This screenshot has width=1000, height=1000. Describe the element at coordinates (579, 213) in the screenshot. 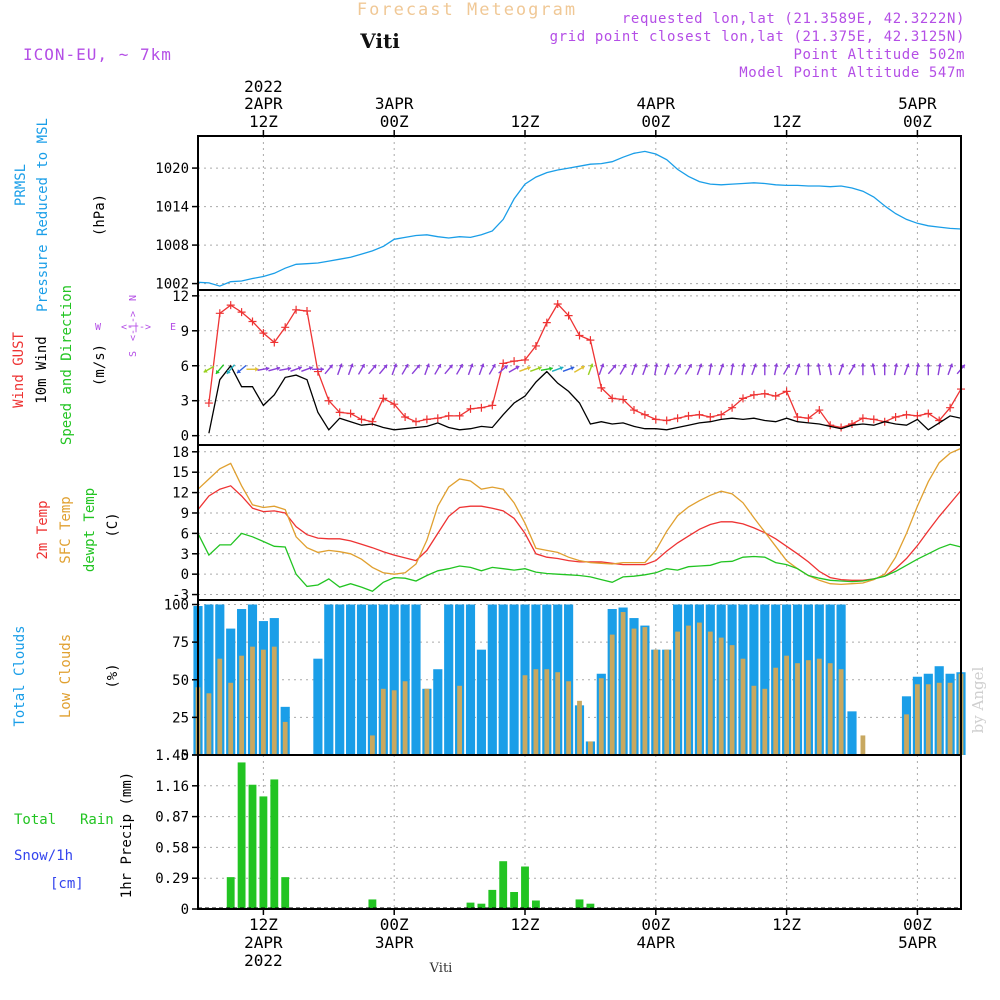

I see `panel-frame` at that location.